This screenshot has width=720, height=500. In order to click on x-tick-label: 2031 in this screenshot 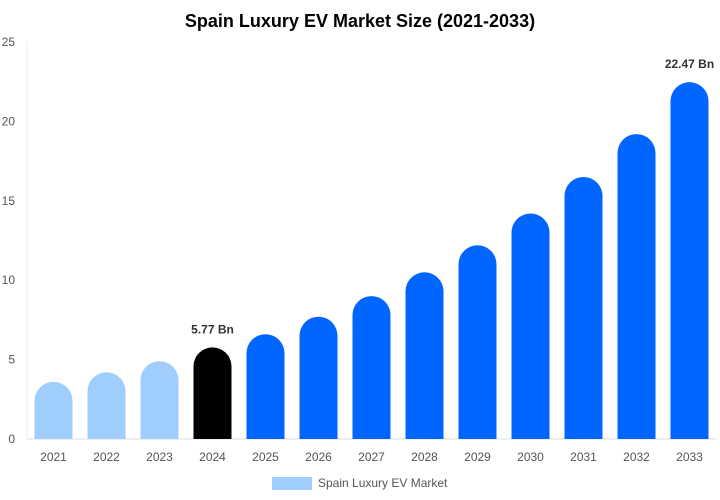, I will do `click(583, 457)`.